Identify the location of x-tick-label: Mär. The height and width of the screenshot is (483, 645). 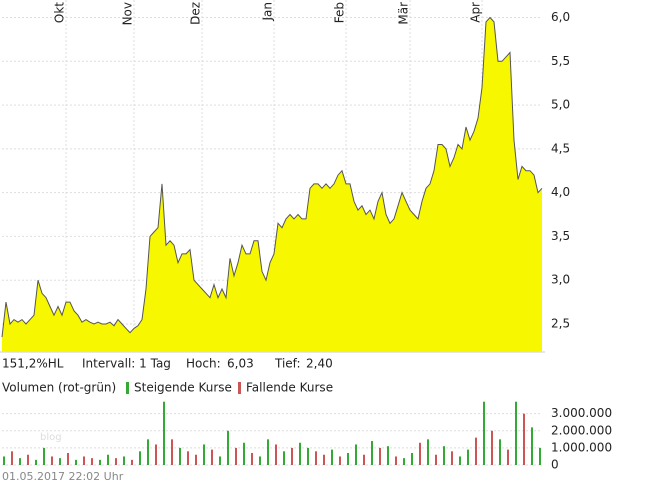
(404, 13).